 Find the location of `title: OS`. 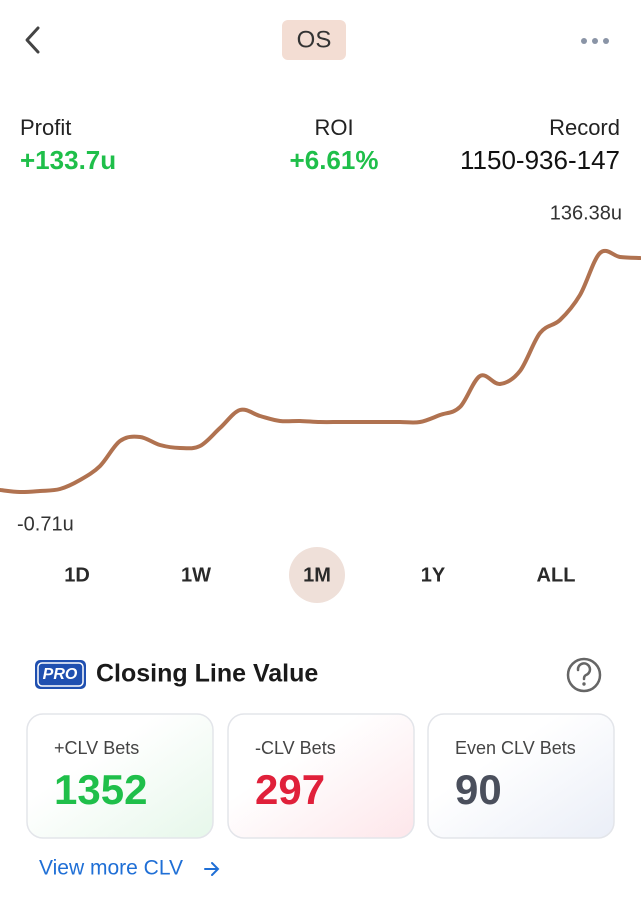

title: OS is located at coordinates (314, 39).